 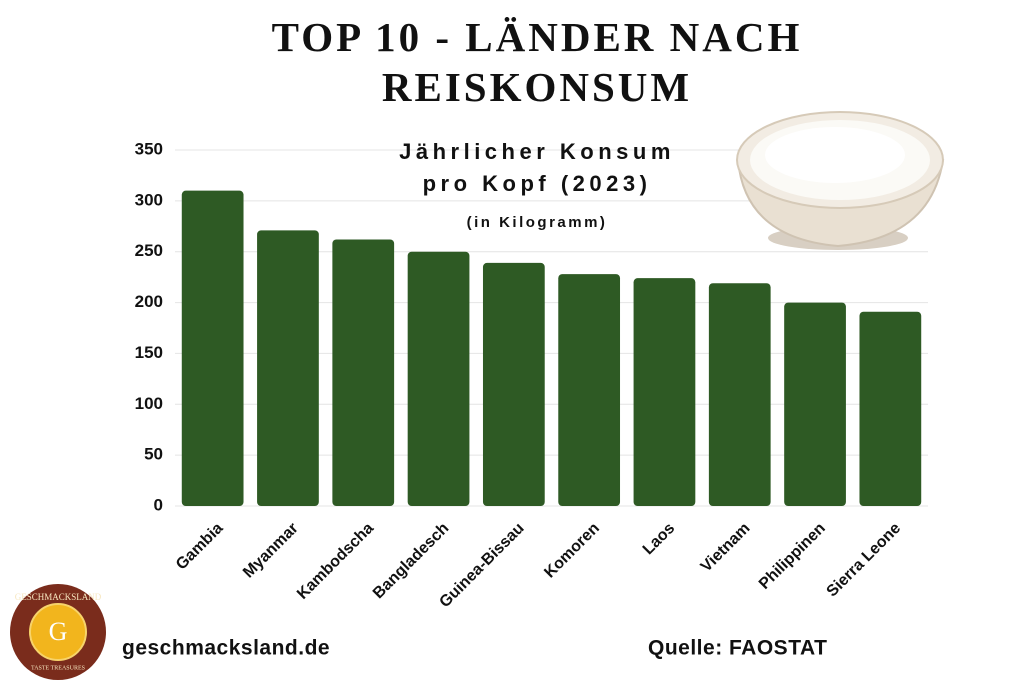 I want to click on logo: G GESCHMACKSLAND TASTE TREASURES, so click(x=58, y=632).